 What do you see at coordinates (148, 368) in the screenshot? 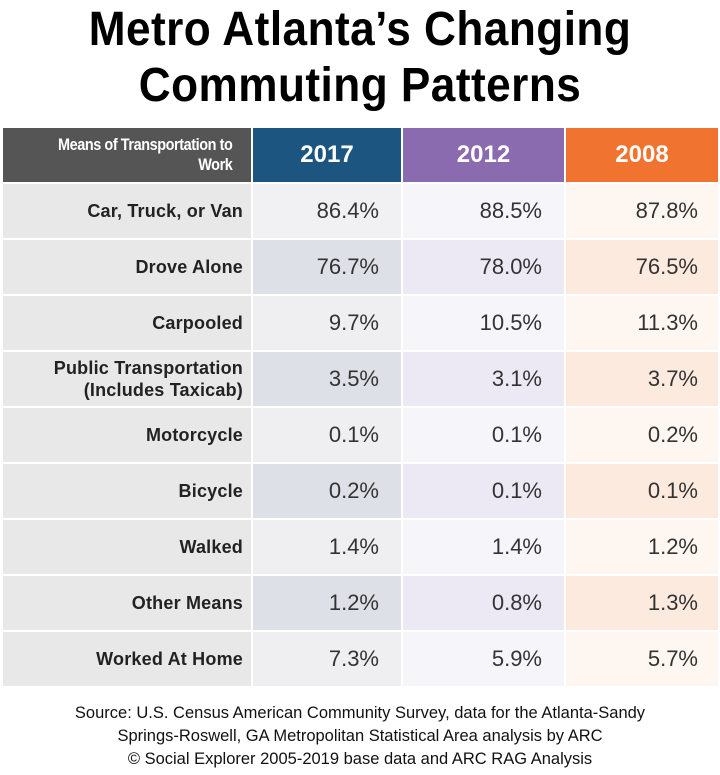
I see `row-label-line-1: Public Transportation` at bounding box center [148, 368].